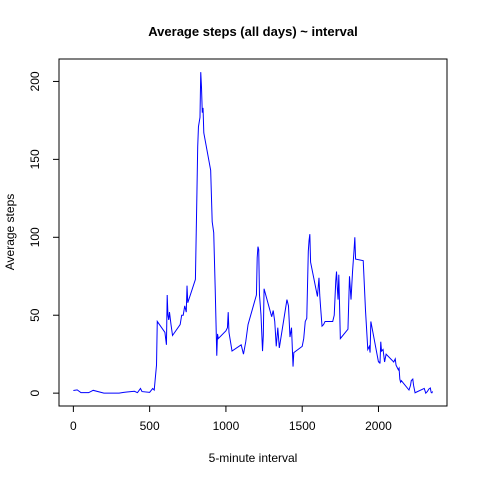 This screenshot has height=485, width=480. What do you see at coordinates (35, 81) in the screenshot?
I see `y-tick-label: 200` at bounding box center [35, 81].